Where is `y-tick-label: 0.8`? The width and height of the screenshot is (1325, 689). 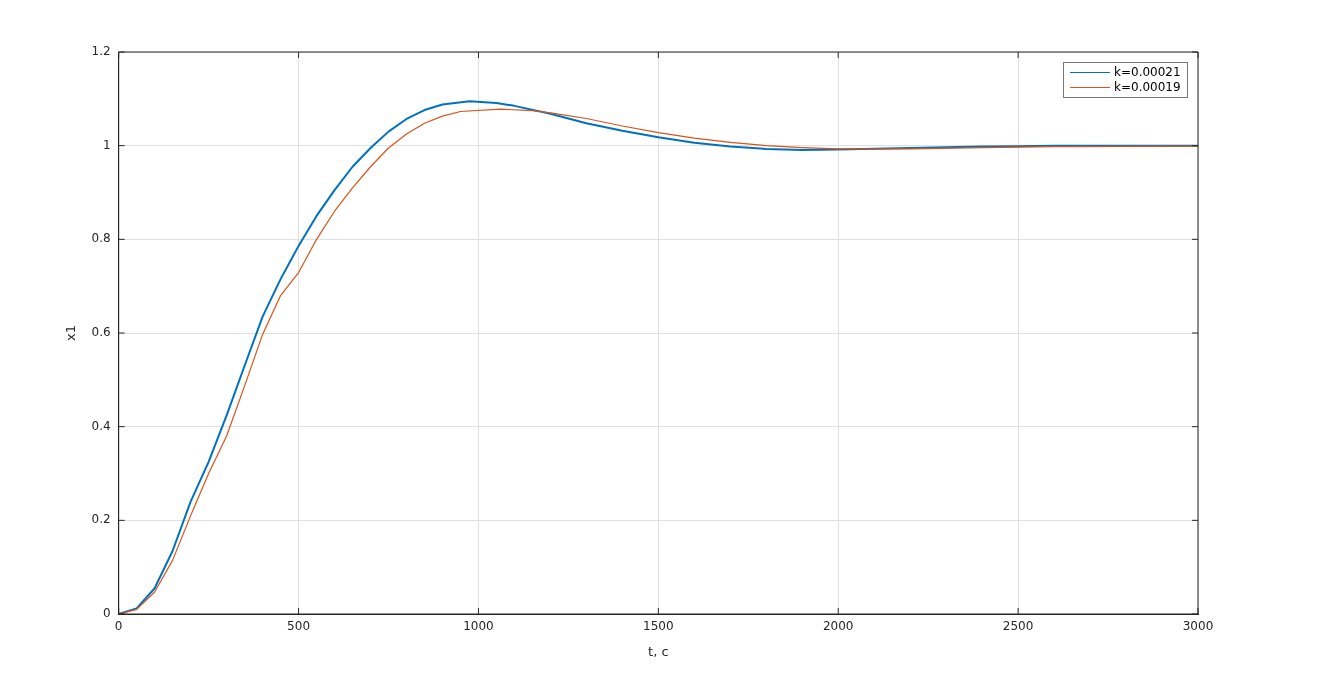 y-tick-label: 0.8 is located at coordinates (101, 238).